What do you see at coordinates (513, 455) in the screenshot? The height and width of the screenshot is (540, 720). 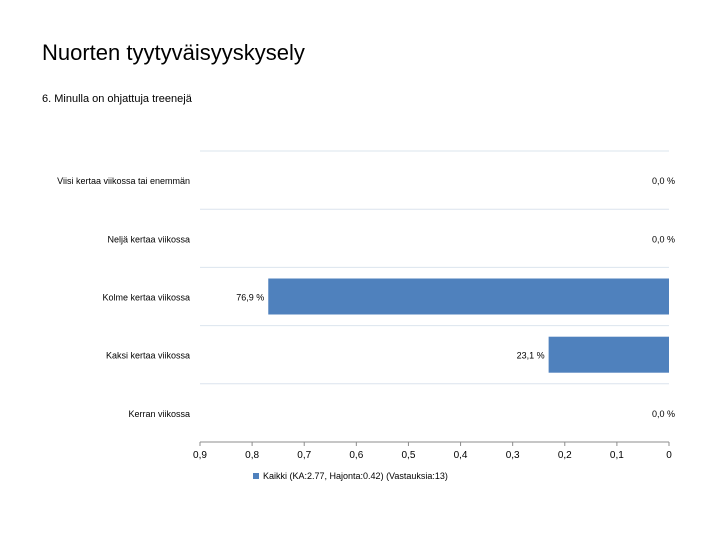 I see `x-tick-label: 0,3` at bounding box center [513, 455].